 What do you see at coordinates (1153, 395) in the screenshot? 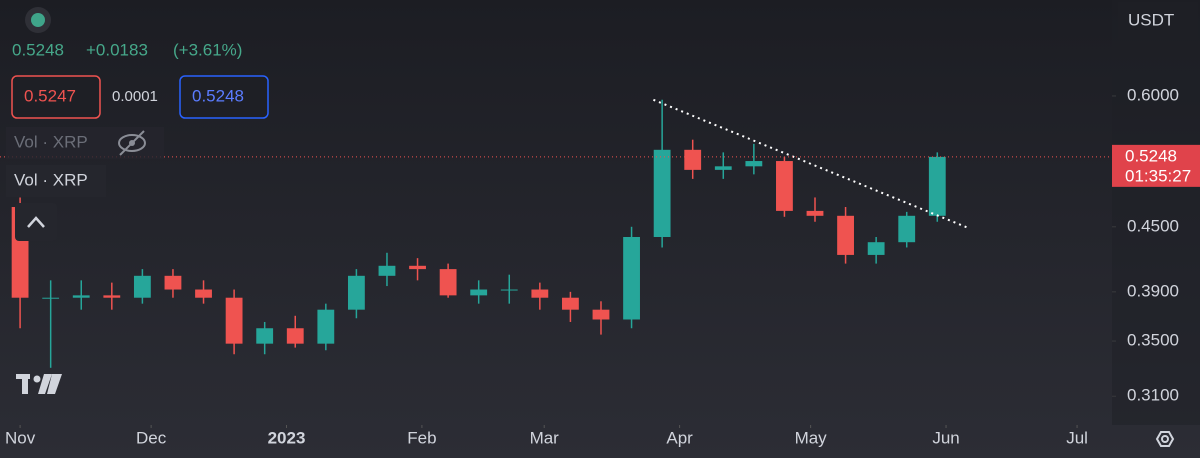
I see `y-tick-label: 0.3100` at bounding box center [1153, 395].